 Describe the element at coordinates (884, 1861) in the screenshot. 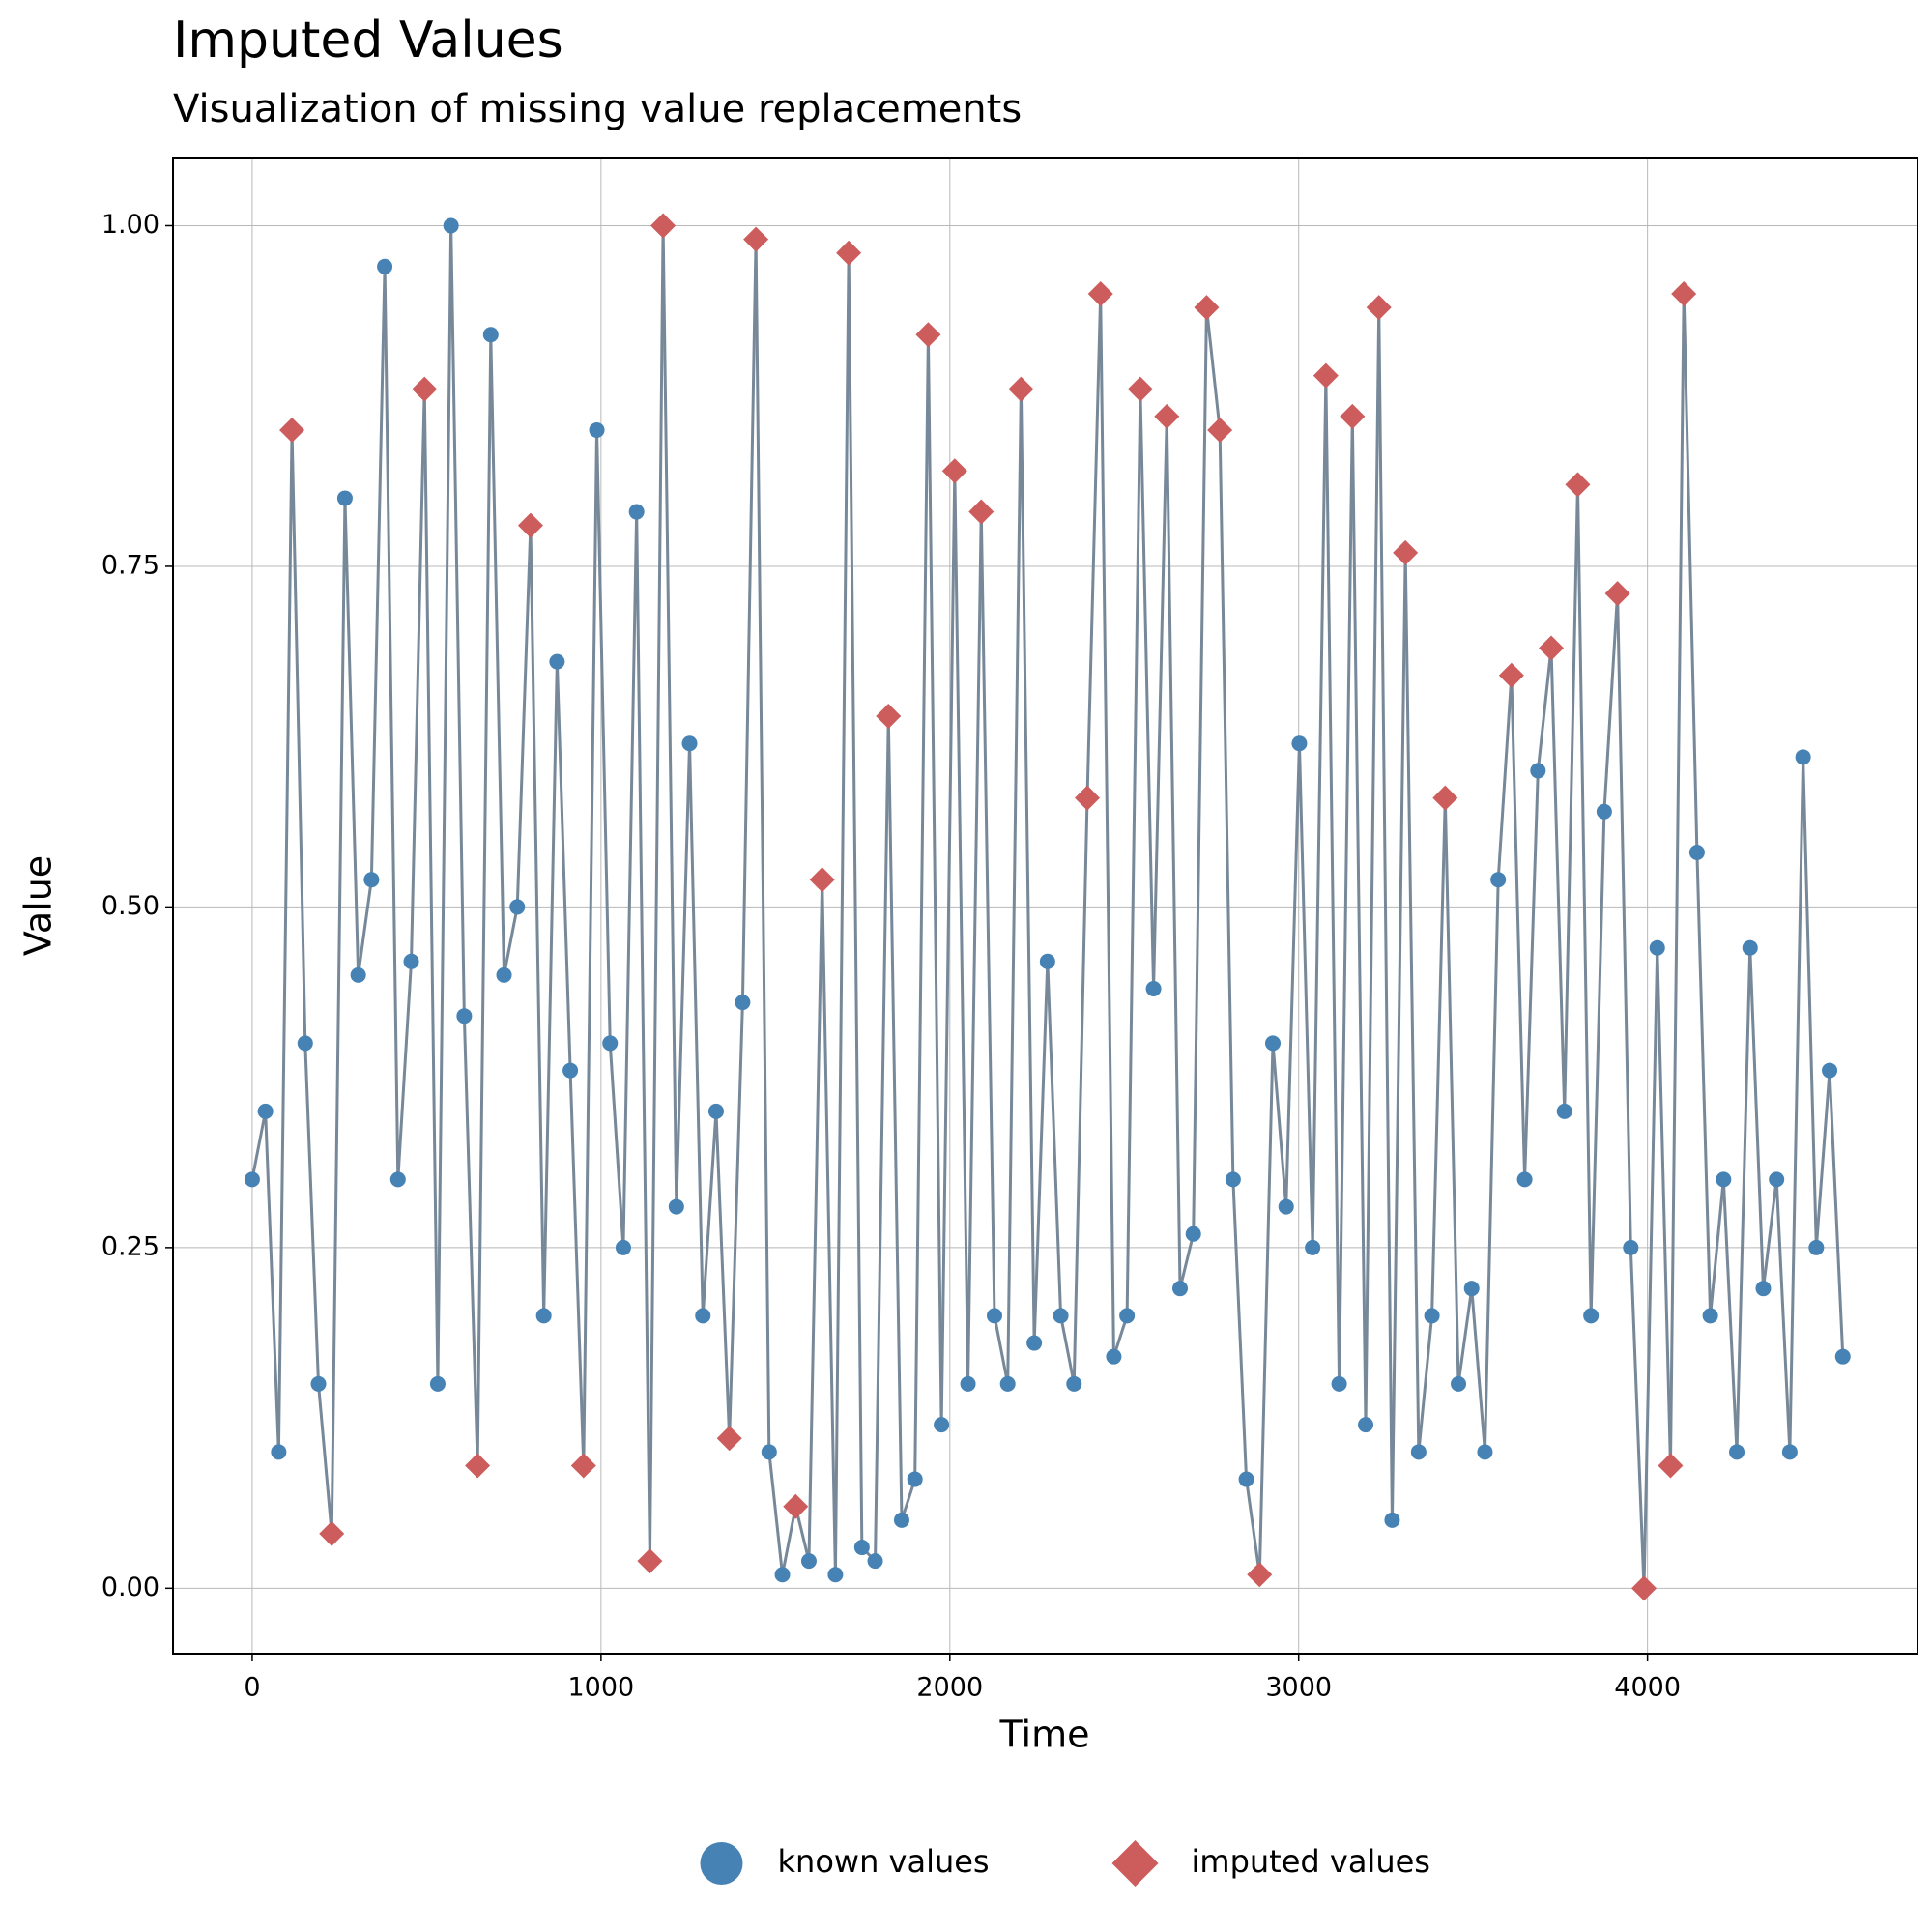

I see `legend-label: known values` at that location.